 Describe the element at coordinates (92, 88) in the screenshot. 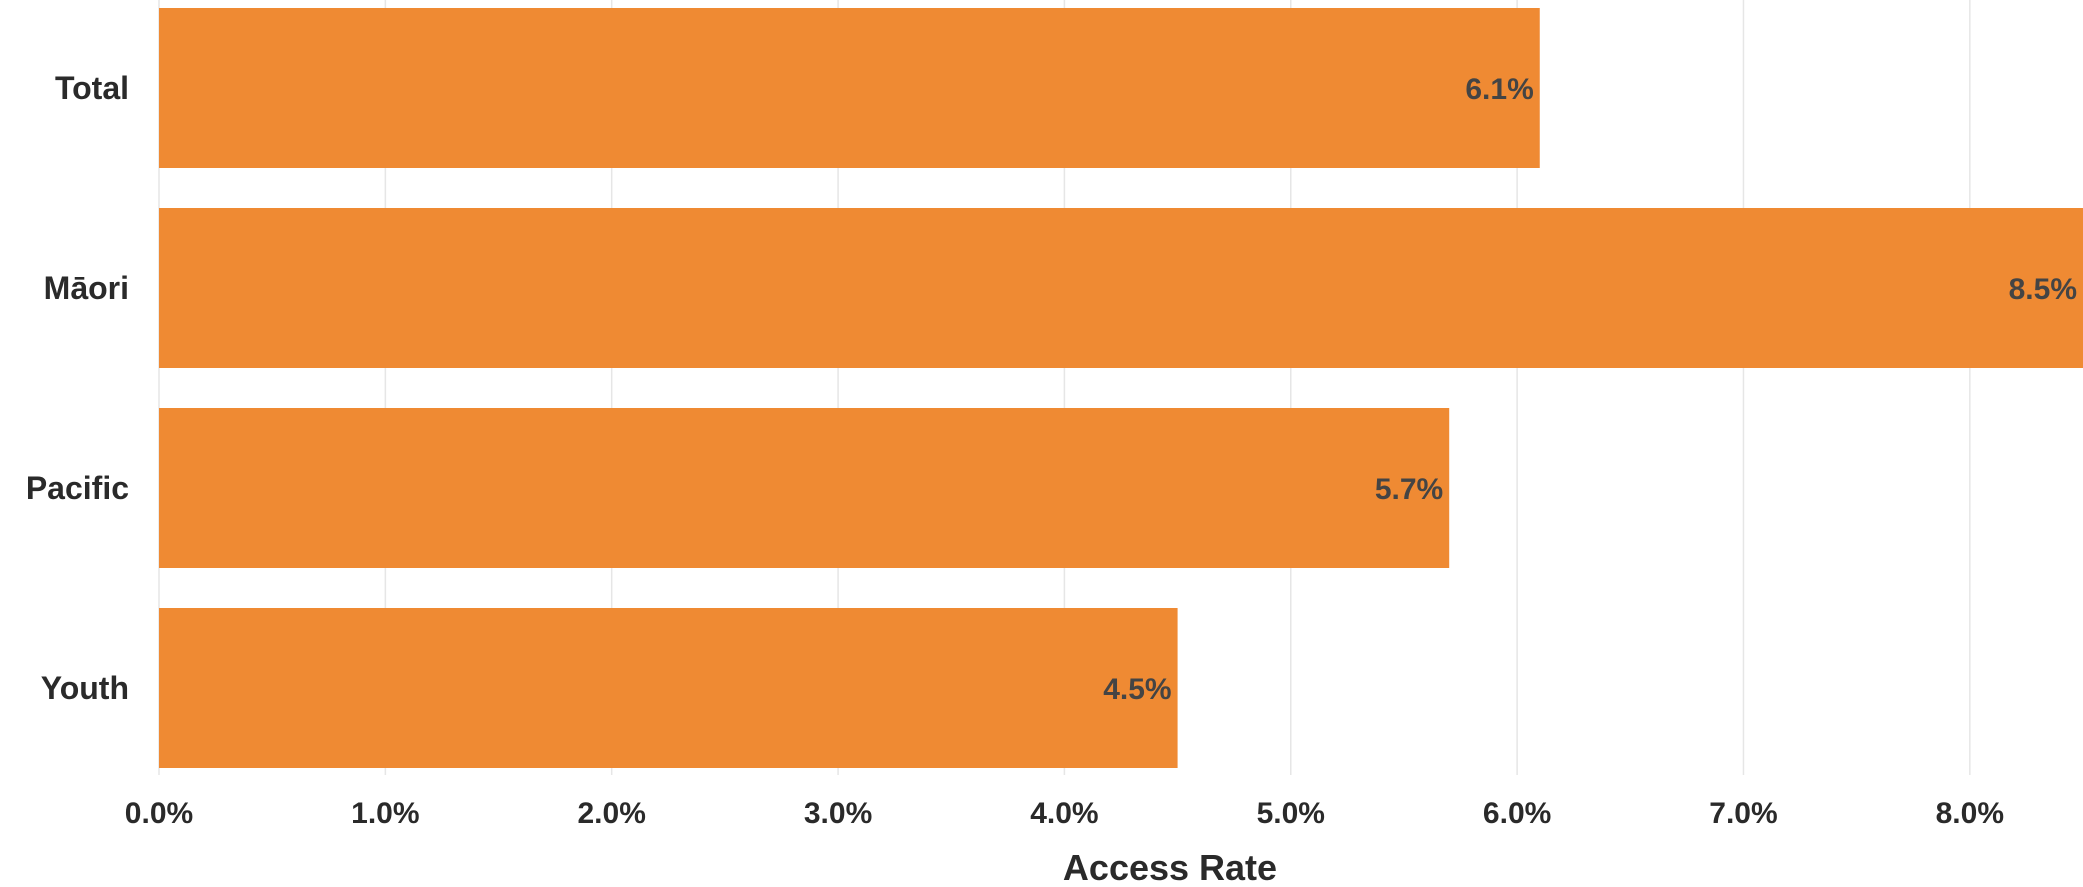

I see `category-label: Total` at that location.